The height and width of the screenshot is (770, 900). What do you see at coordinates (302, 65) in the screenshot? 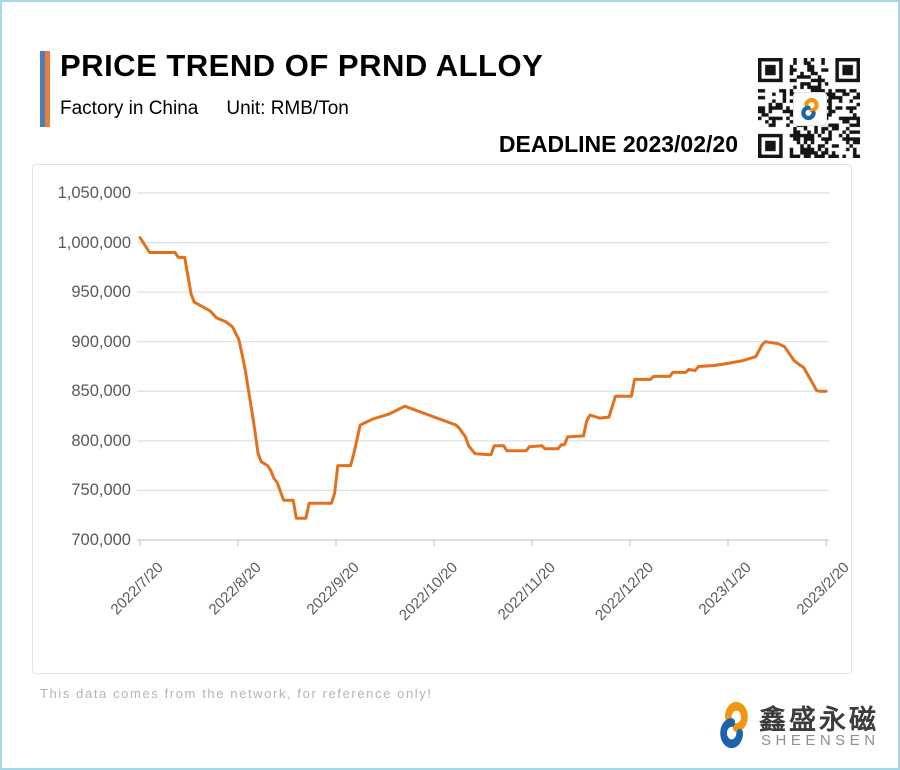
I see `page-title: PRICE TREND OF PRND ALLOY` at bounding box center [302, 65].